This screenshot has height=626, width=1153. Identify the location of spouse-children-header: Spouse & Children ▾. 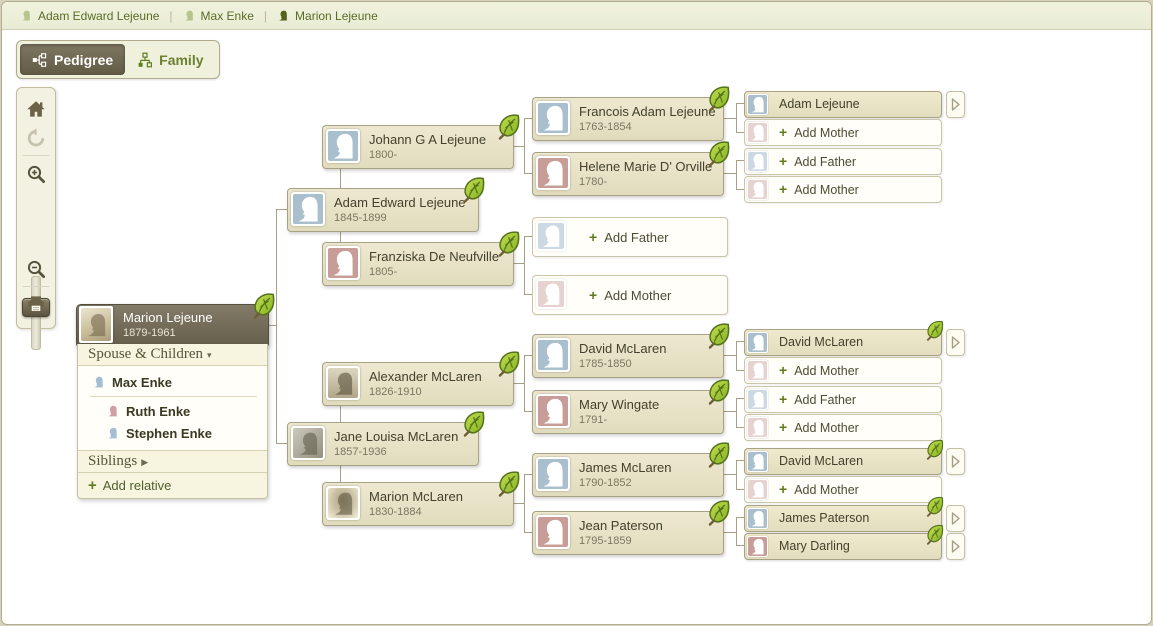
(172, 354).